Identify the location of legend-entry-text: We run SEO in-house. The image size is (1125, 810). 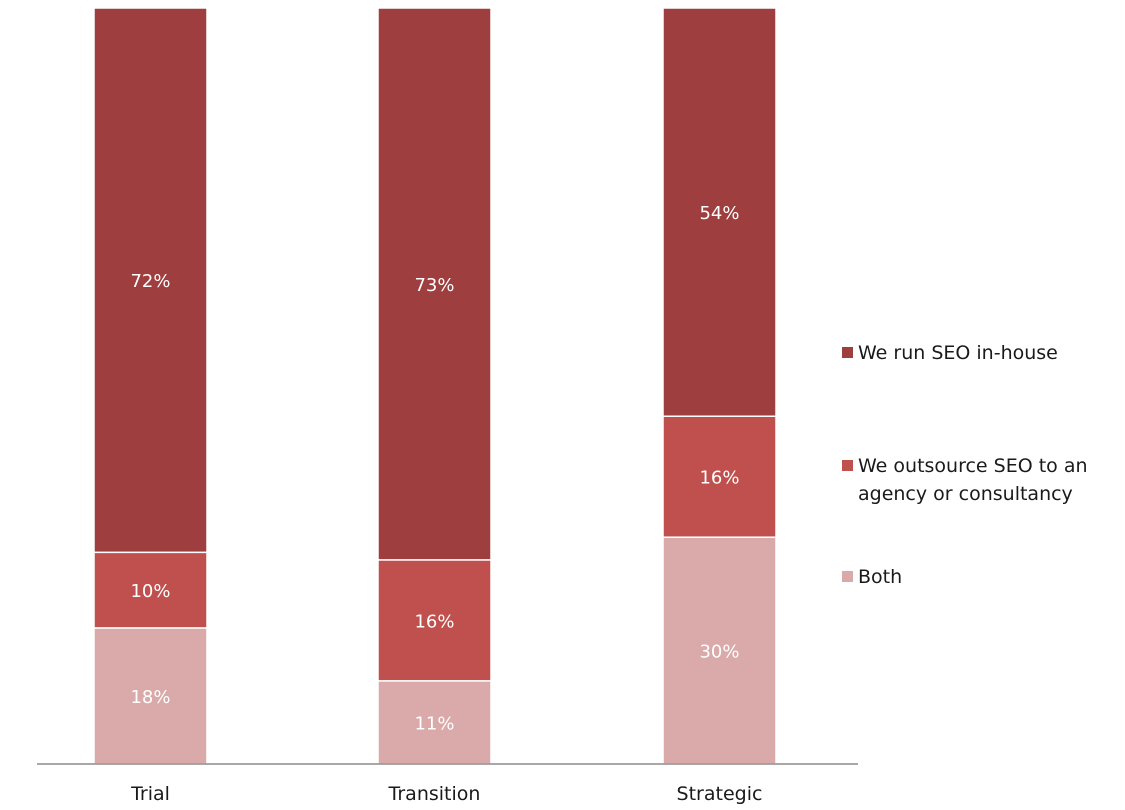
(958, 353).